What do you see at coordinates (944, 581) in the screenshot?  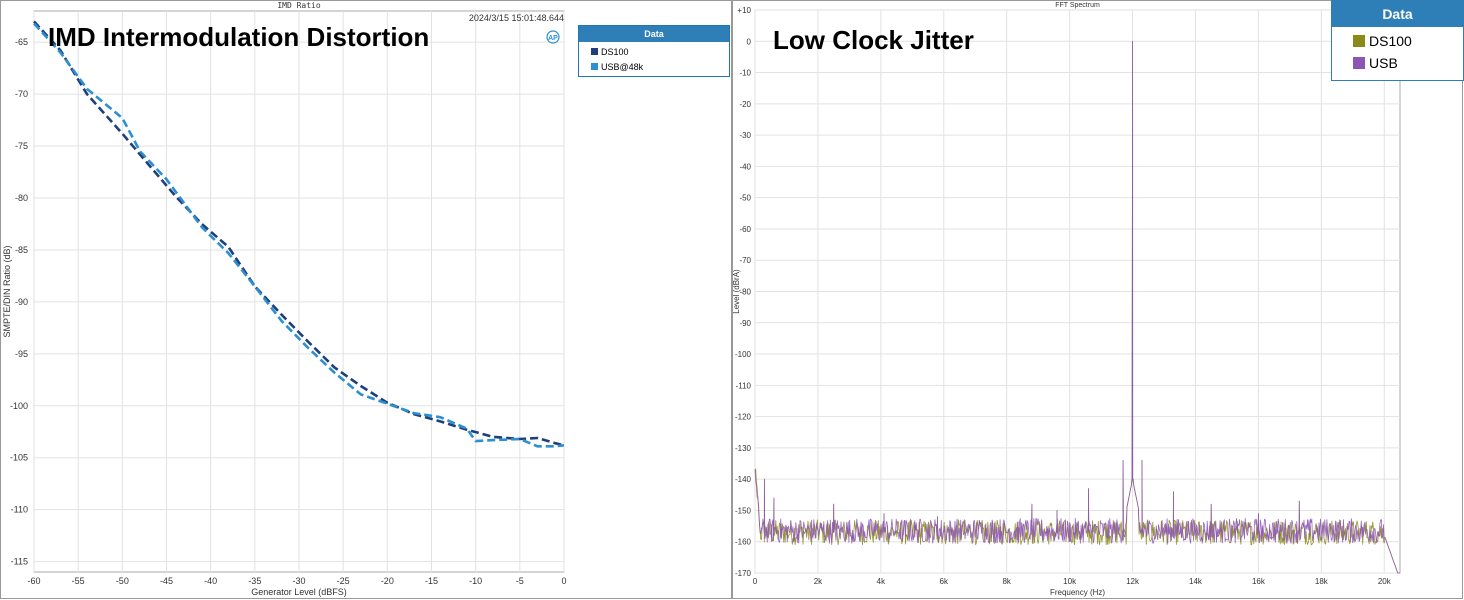 I see `fft-x-tick-label: 6k` at bounding box center [944, 581].